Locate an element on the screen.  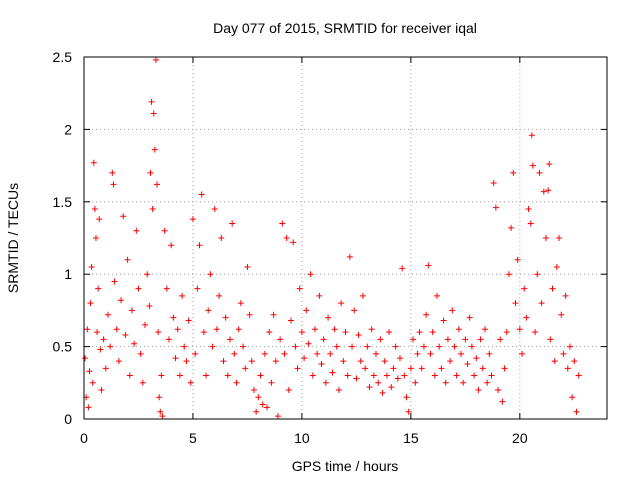
x-tick-label: 0 is located at coordinates (84, 438).